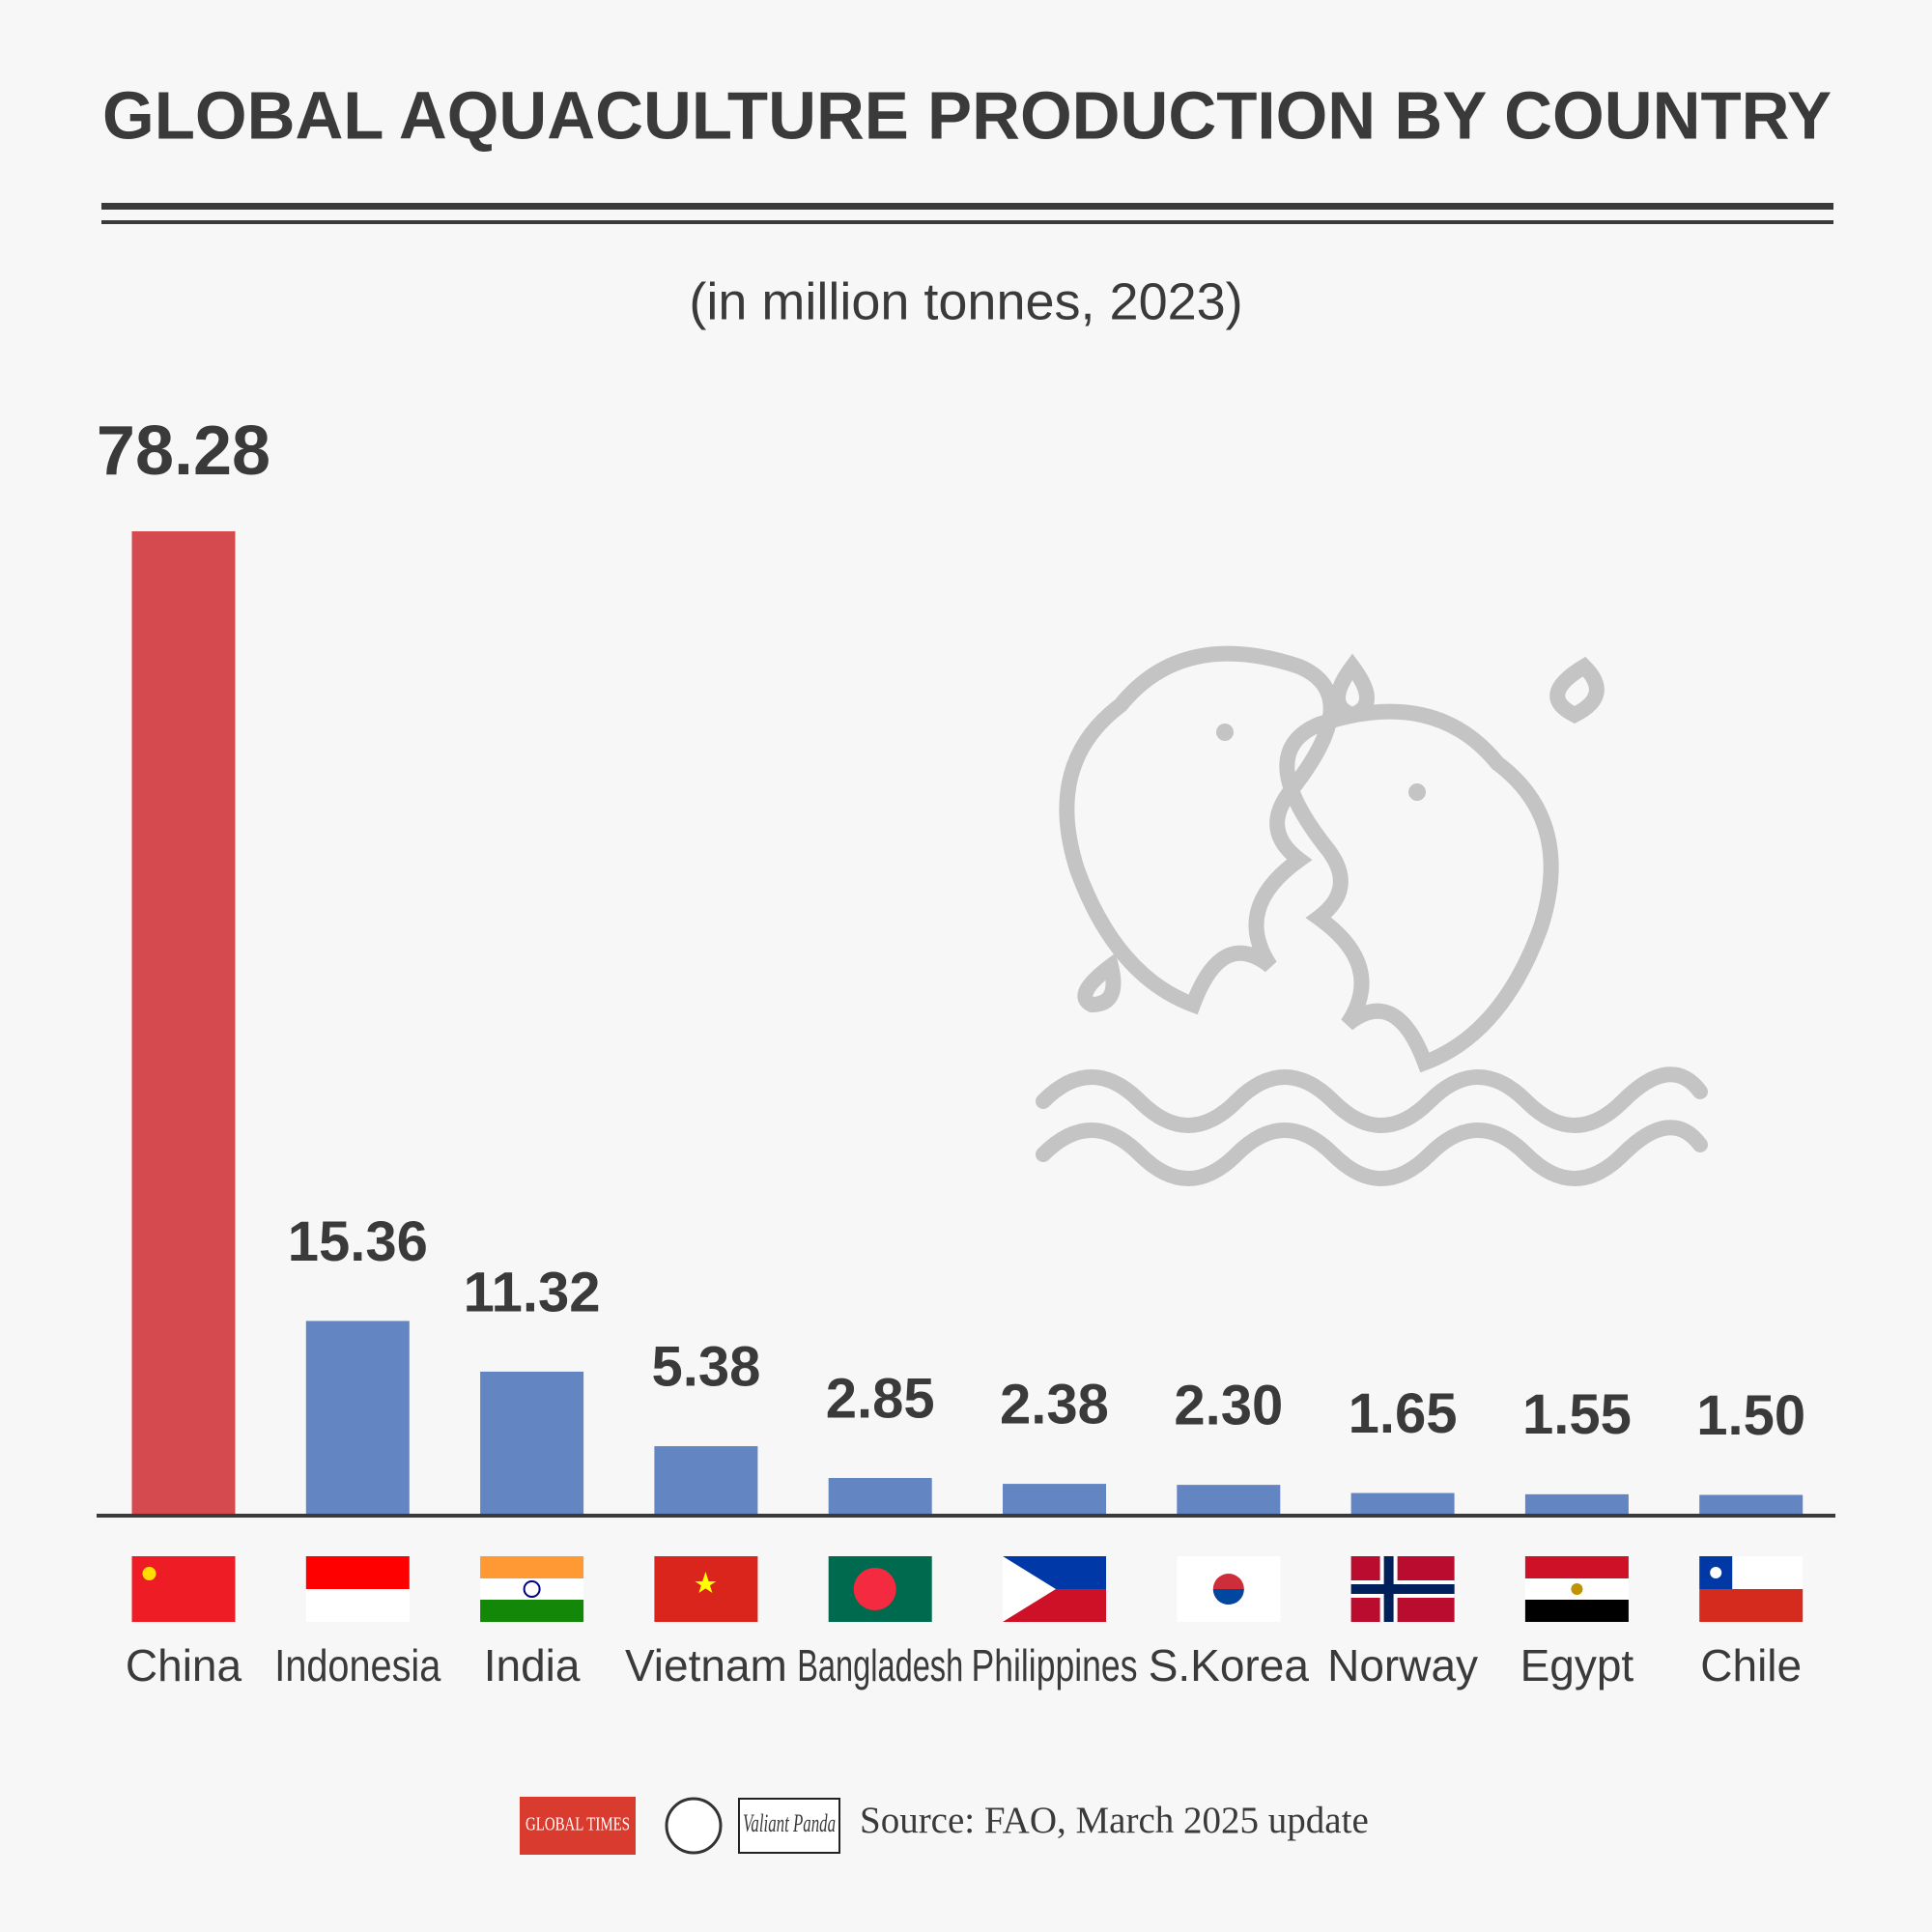  What do you see at coordinates (694, 1826) in the screenshot?
I see `panda-icon` at bounding box center [694, 1826].